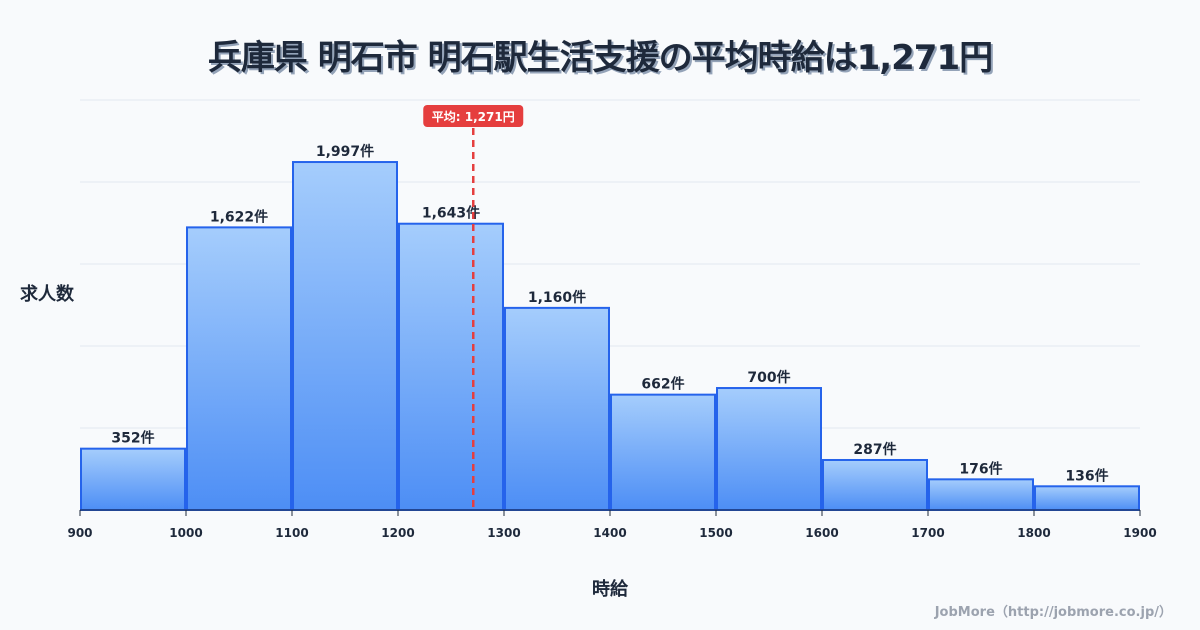 The height and width of the screenshot is (630, 1200). Describe the element at coordinates (600, 58) in the screenshot. I see `chart-title: 兵庫県 明石市 明石駅生活支援の平均時給は1,271円` at that location.